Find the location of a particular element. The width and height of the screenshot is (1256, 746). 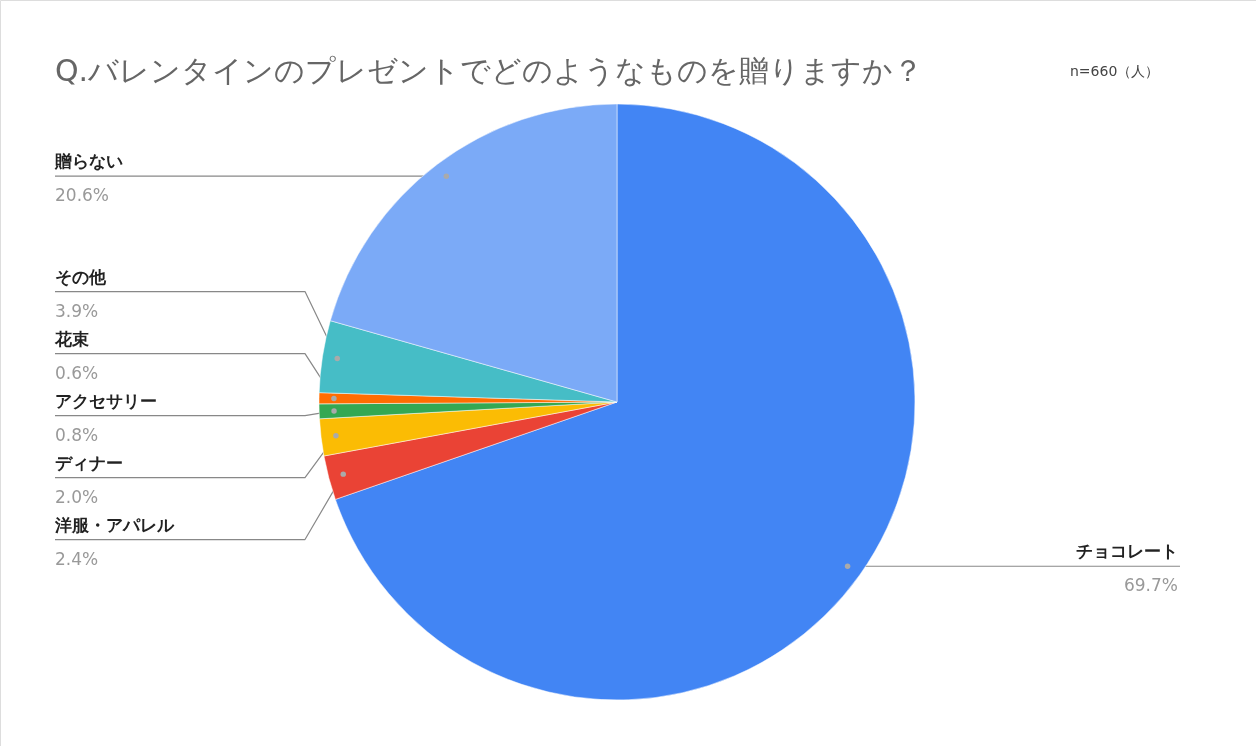

slice-label: その他 is located at coordinates (81, 276).